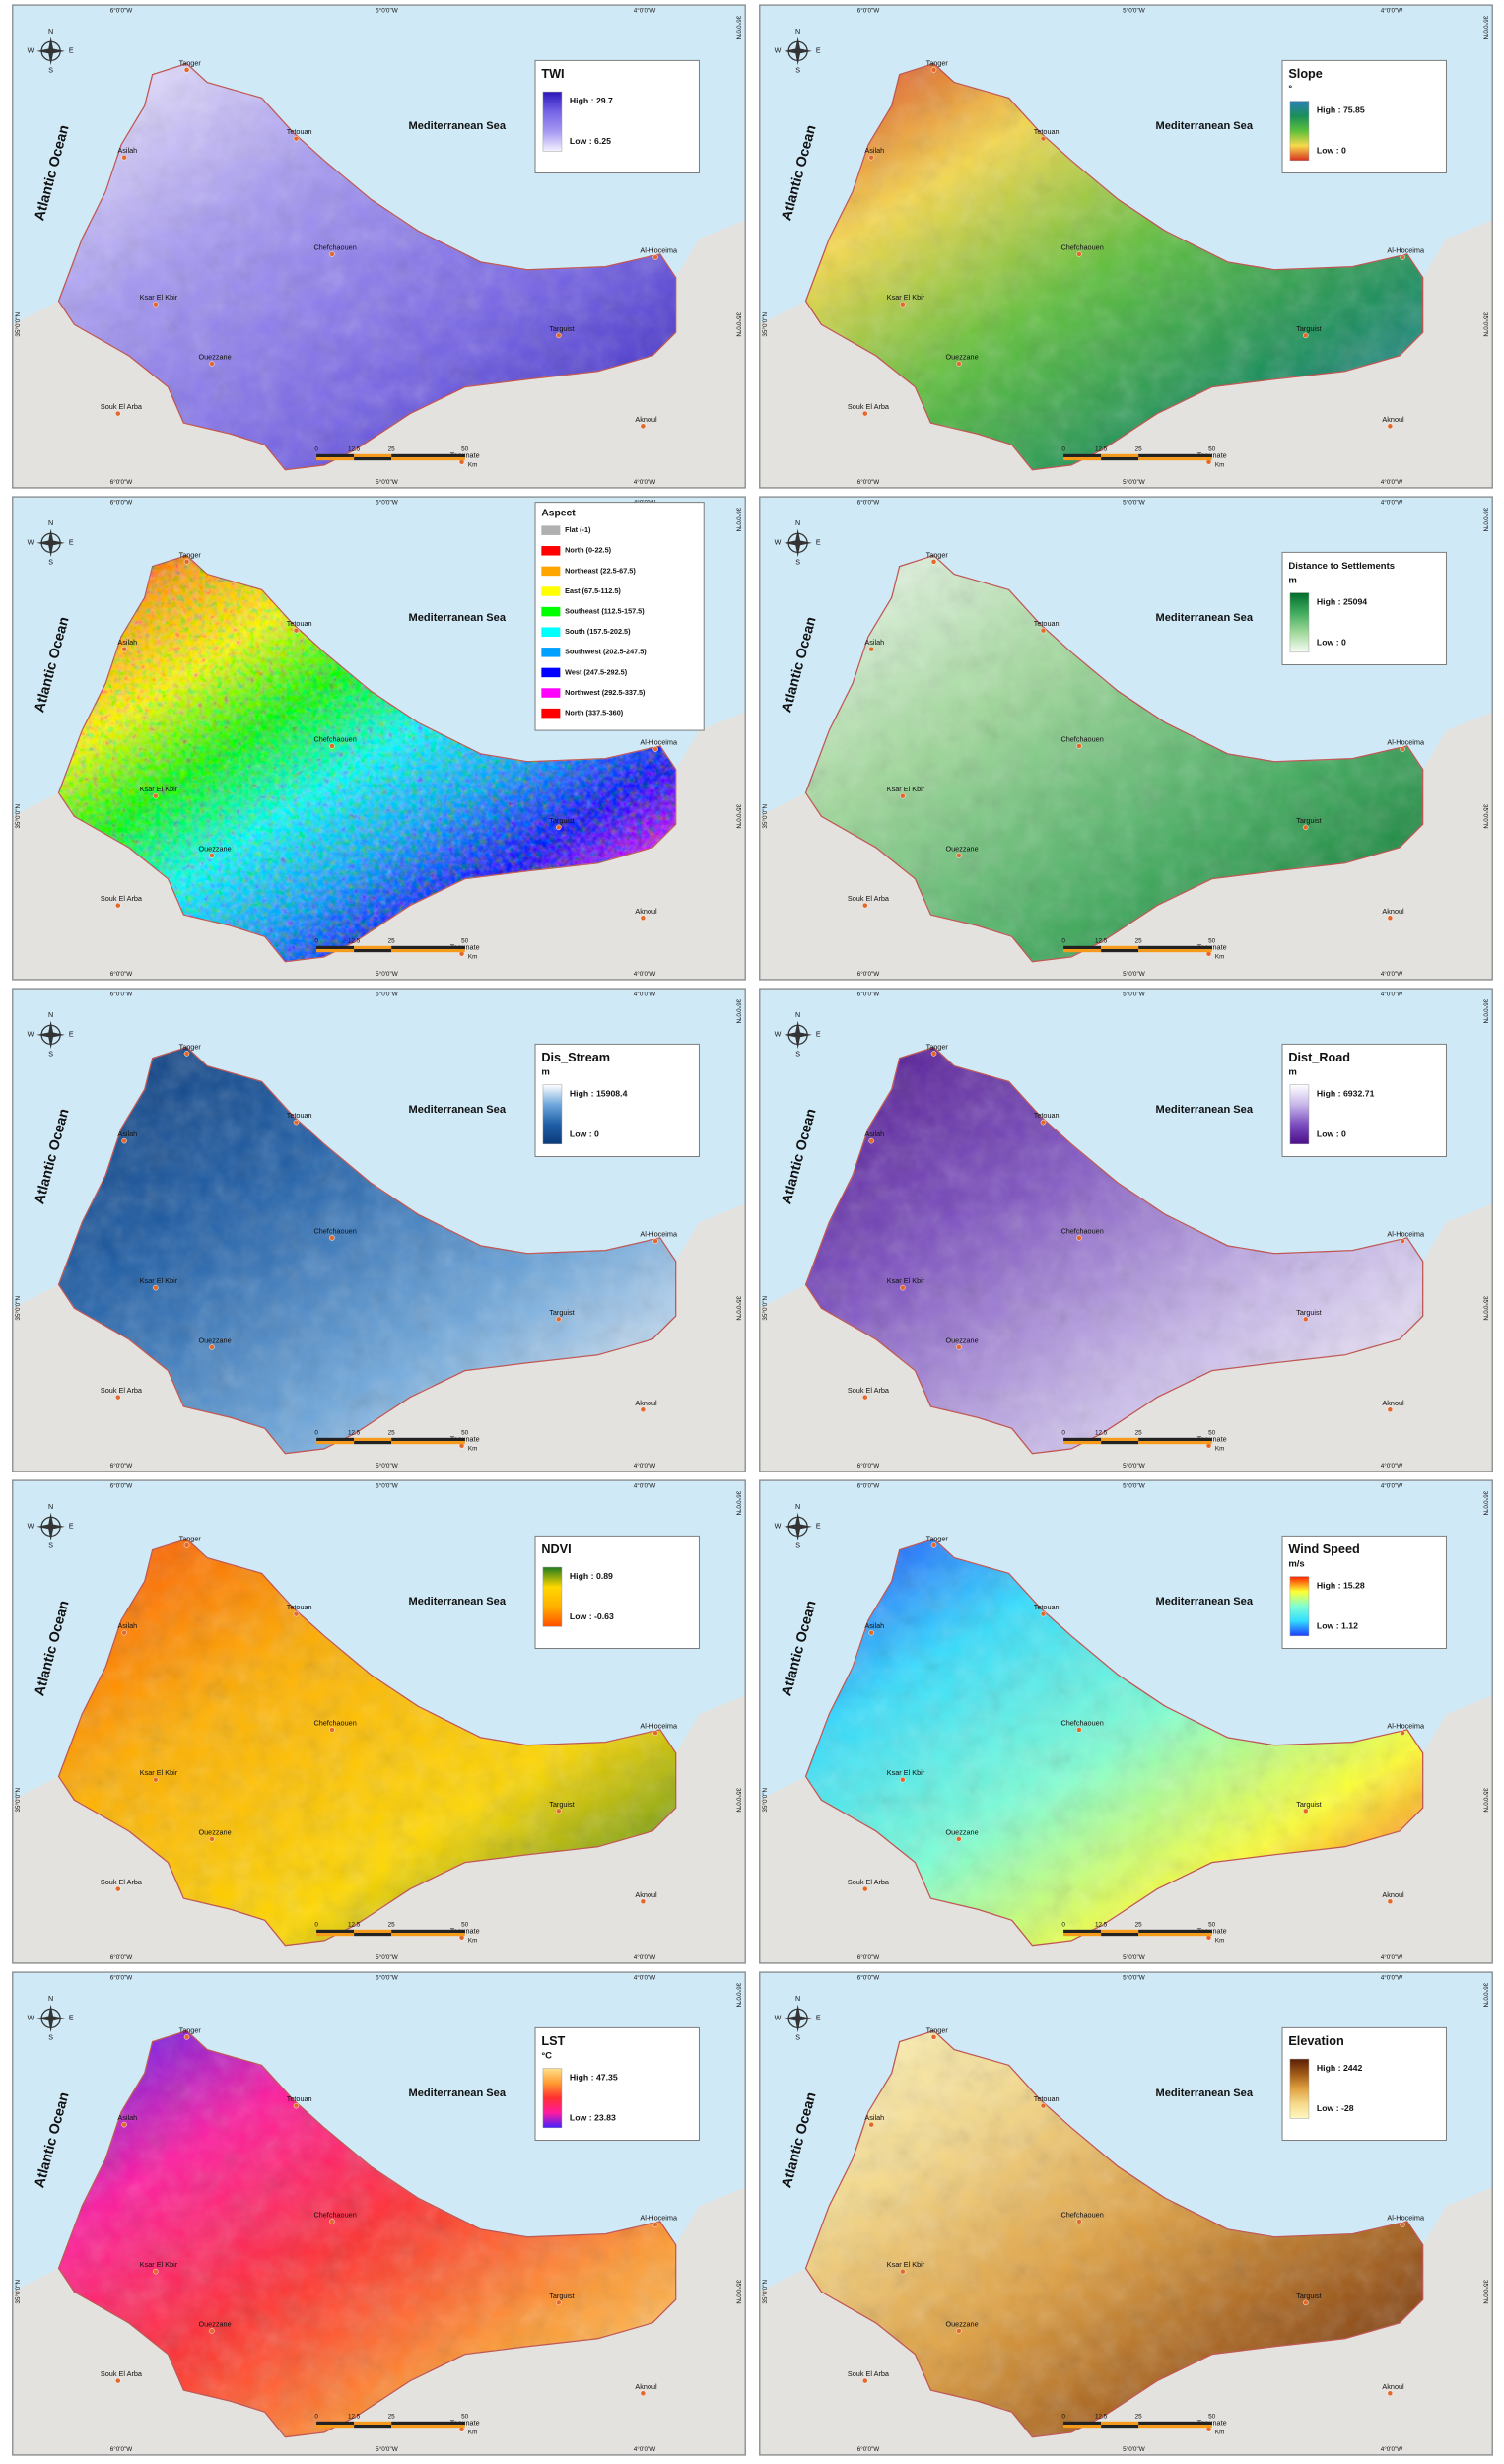 This screenshot has height=2464, width=1504. I want to click on legend-title: Slope, so click(1305, 74).